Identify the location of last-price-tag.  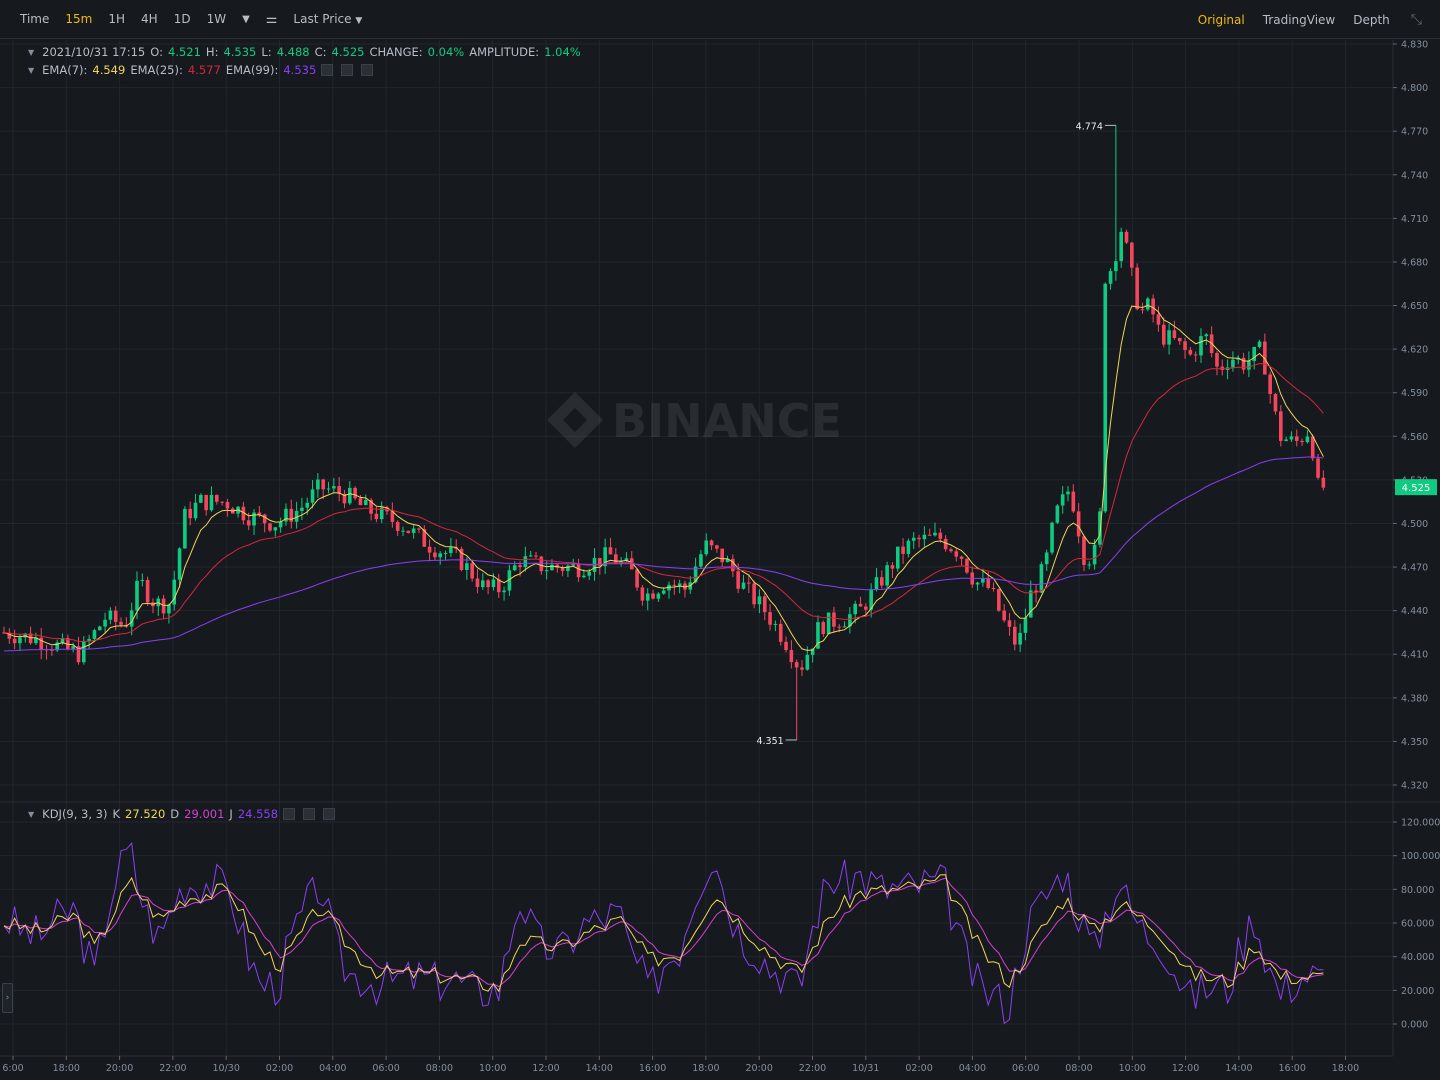
(1416, 487).